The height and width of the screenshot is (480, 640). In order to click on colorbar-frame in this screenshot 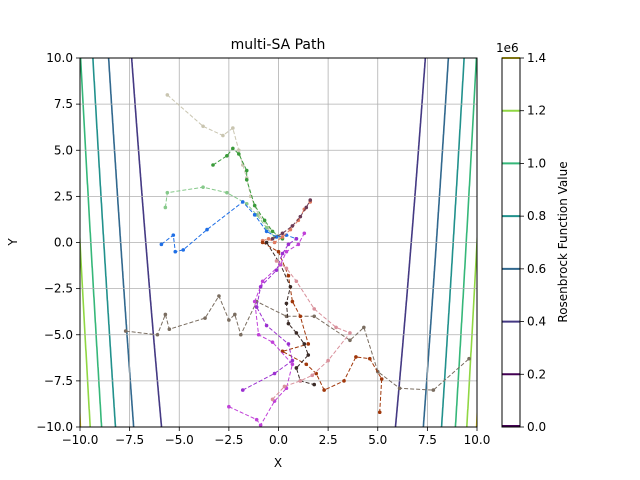, I will do `click(511, 242)`.